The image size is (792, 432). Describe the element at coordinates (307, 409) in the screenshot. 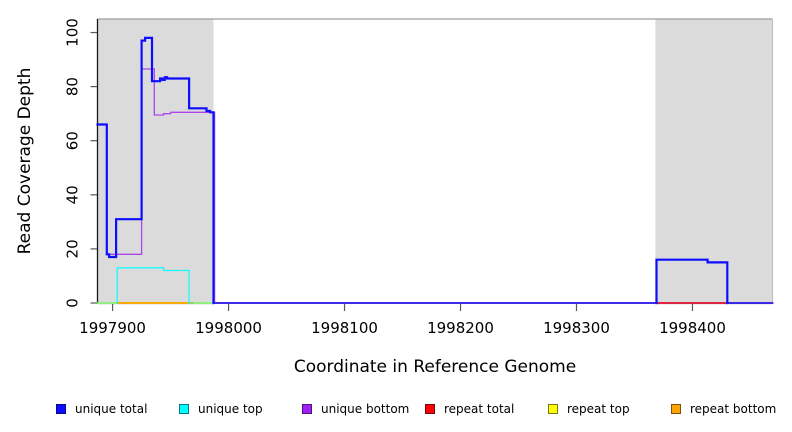

I see `legend-swatch-unique-bottom` at that location.